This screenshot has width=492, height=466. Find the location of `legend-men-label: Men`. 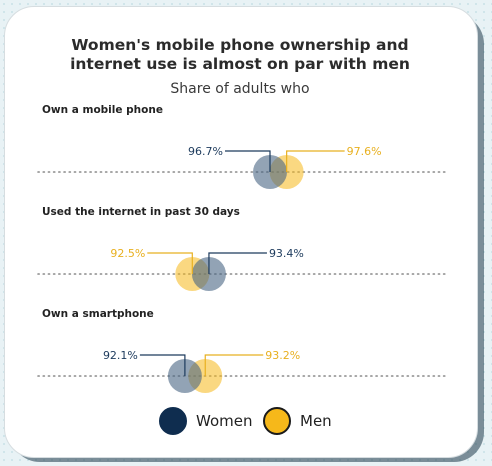

legend-men-label: Men is located at coordinates (316, 421).